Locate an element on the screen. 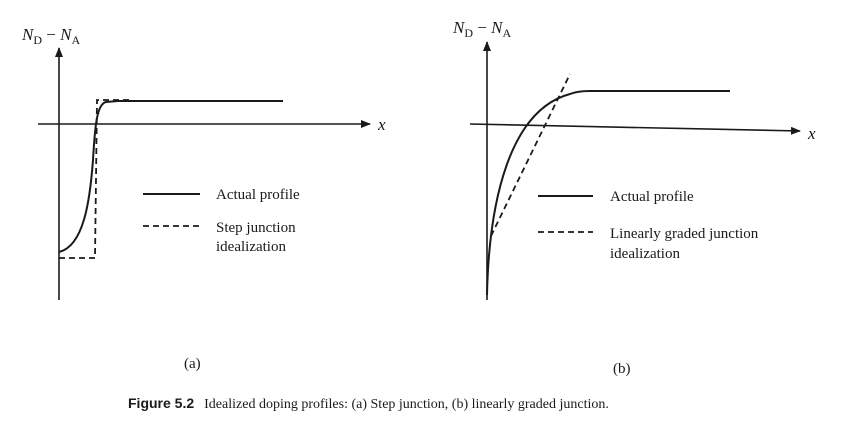  panel-a-actual-profile-curve is located at coordinates (170, 176).